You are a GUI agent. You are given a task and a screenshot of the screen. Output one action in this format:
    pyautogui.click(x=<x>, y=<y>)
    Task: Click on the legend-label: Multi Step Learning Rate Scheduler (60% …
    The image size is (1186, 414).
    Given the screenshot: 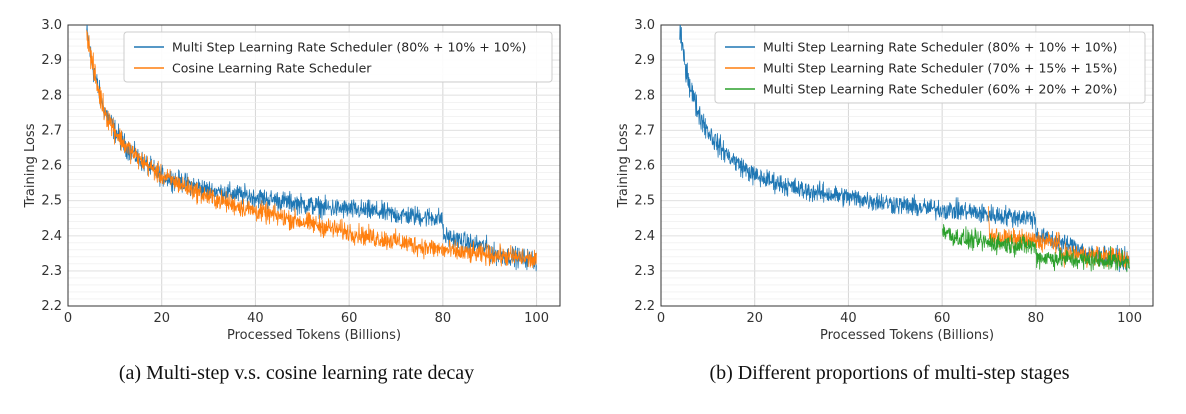 What is the action you would take?
    pyautogui.click(x=940, y=89)
    